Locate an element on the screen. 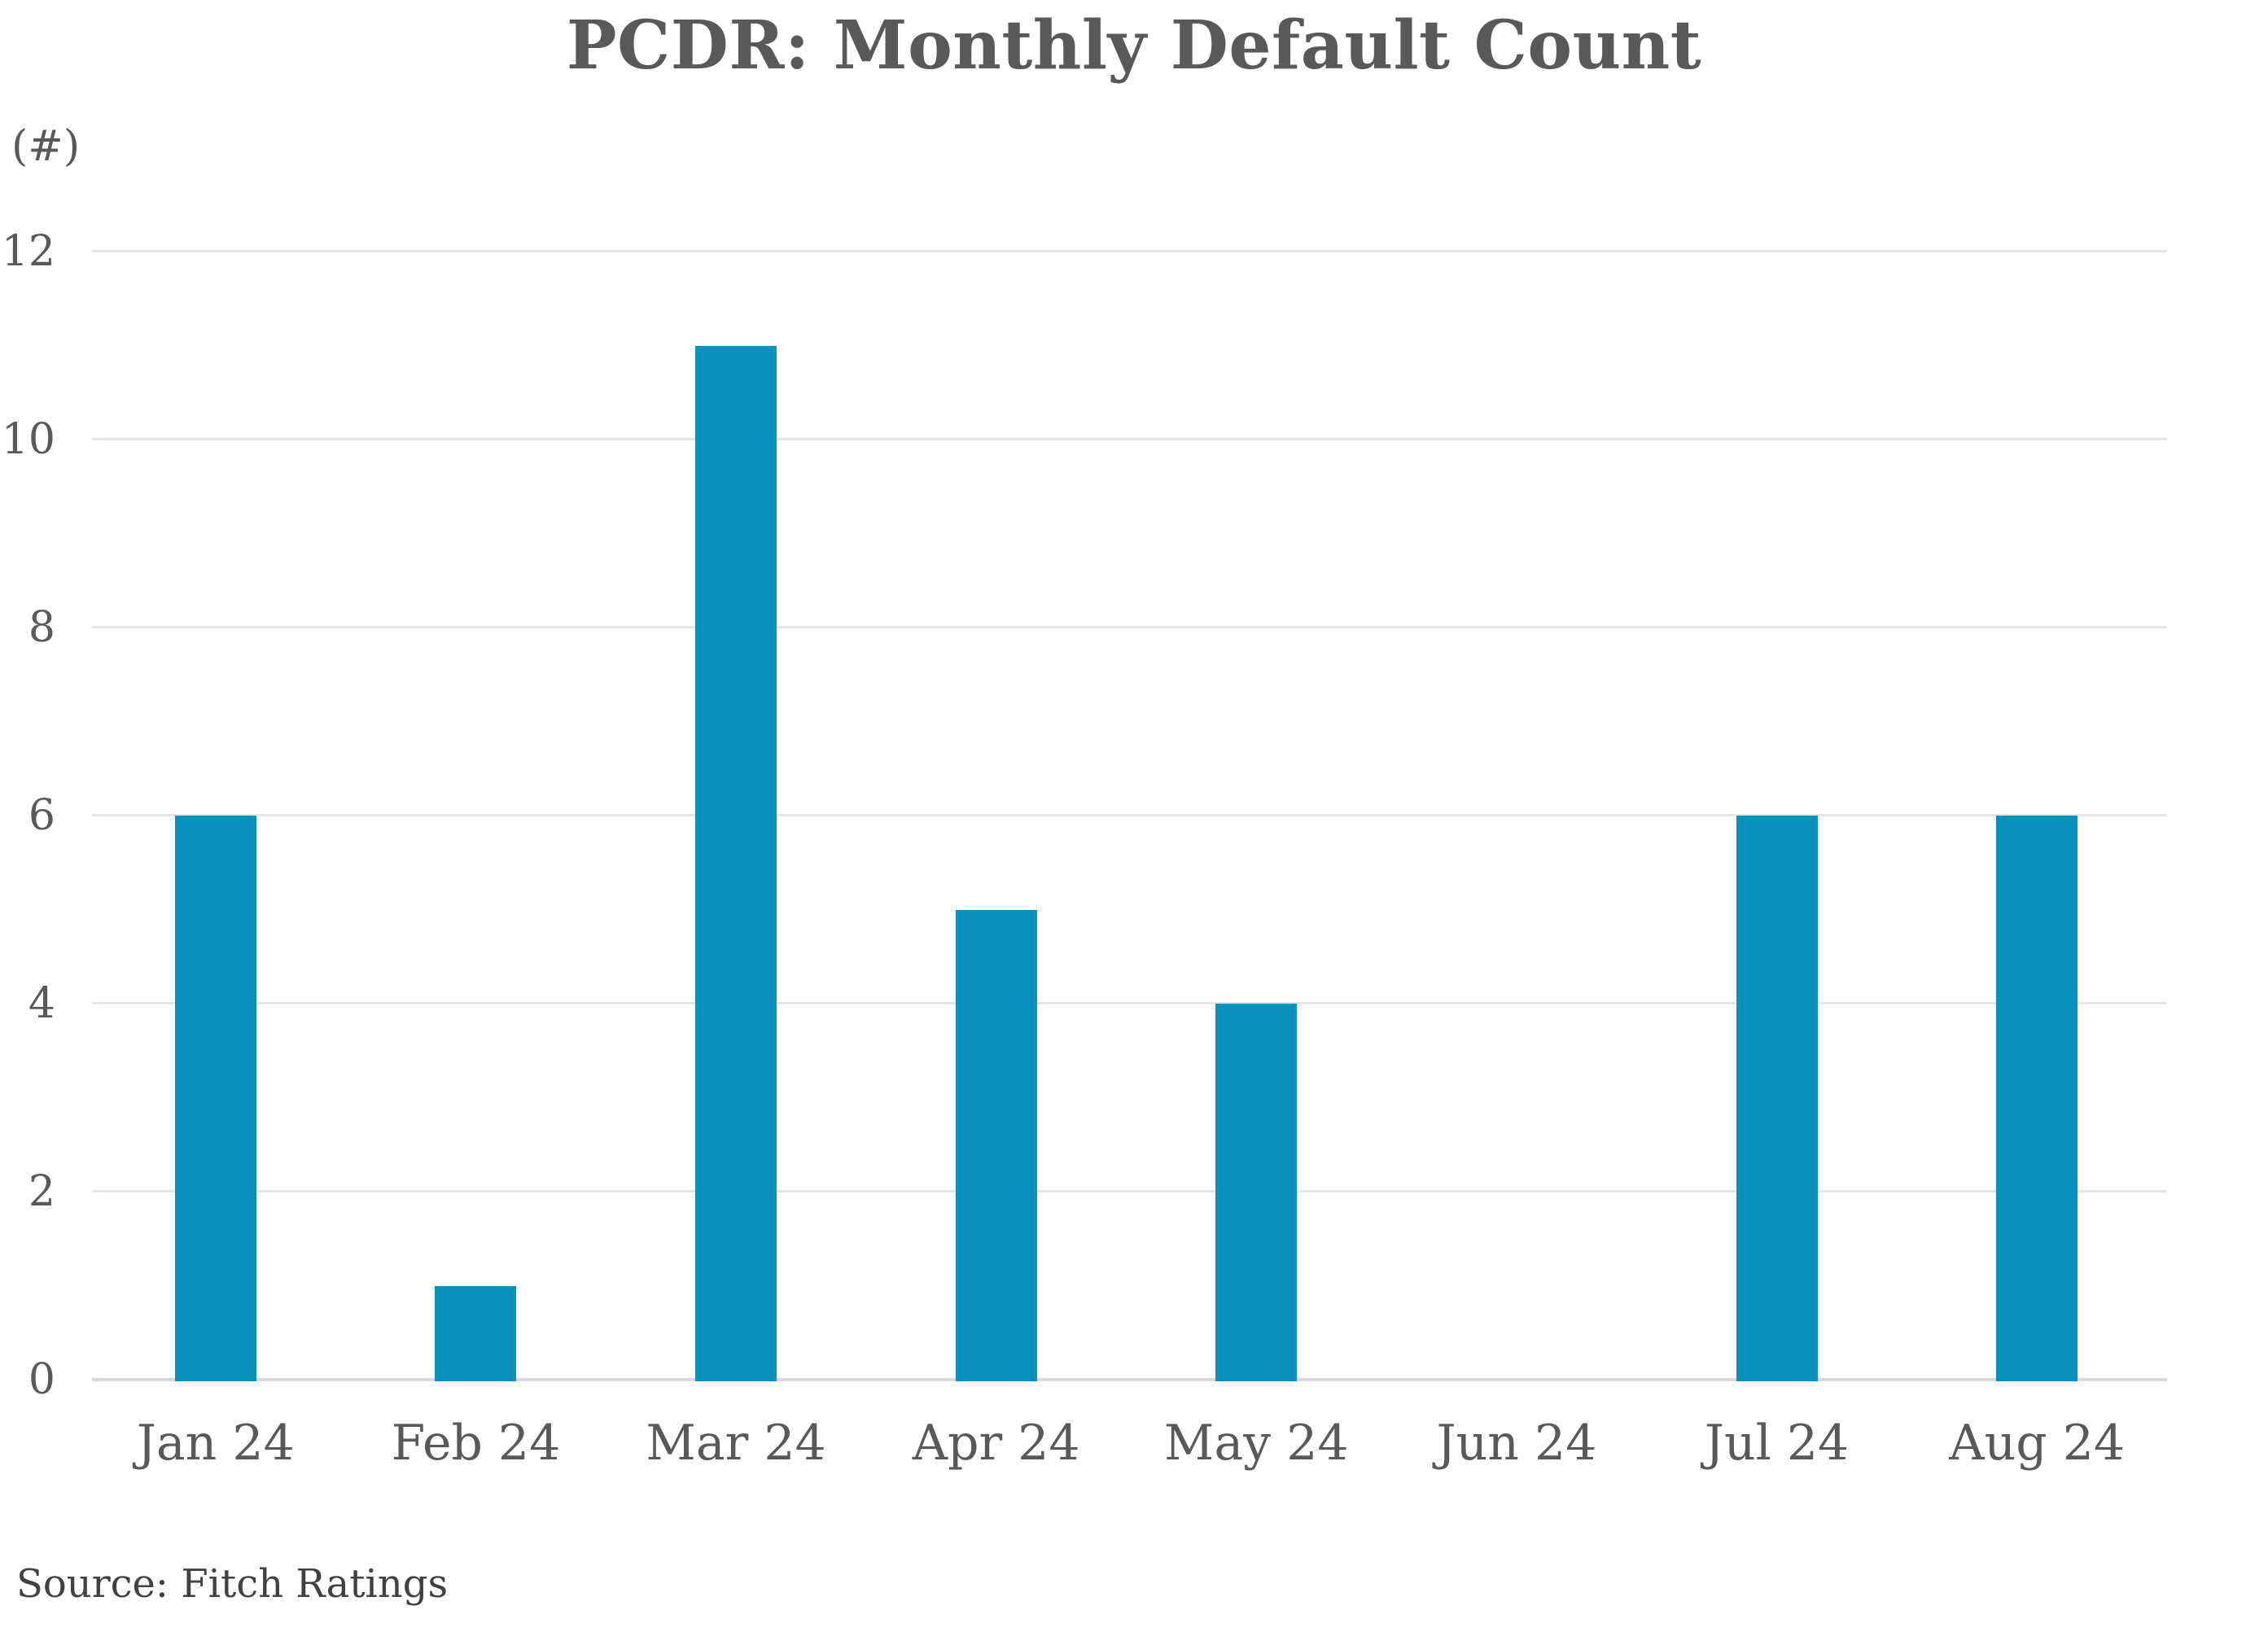 The height and width of the screenshot is (1645, 2268). x-tick-label: Jan 24 is located at coordinates (215, 1444).